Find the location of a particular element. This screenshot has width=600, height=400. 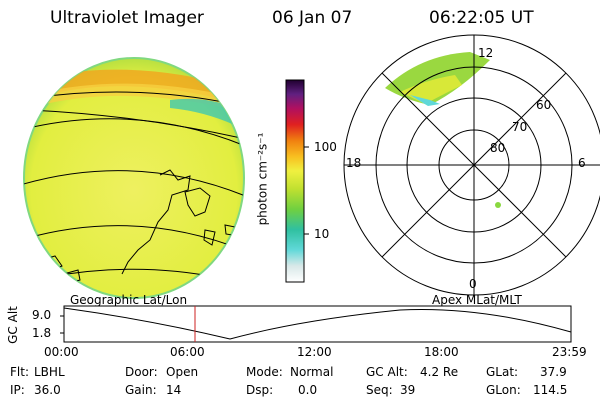

time-label: 06:22:05 UT is located at coordinates (481, 18).